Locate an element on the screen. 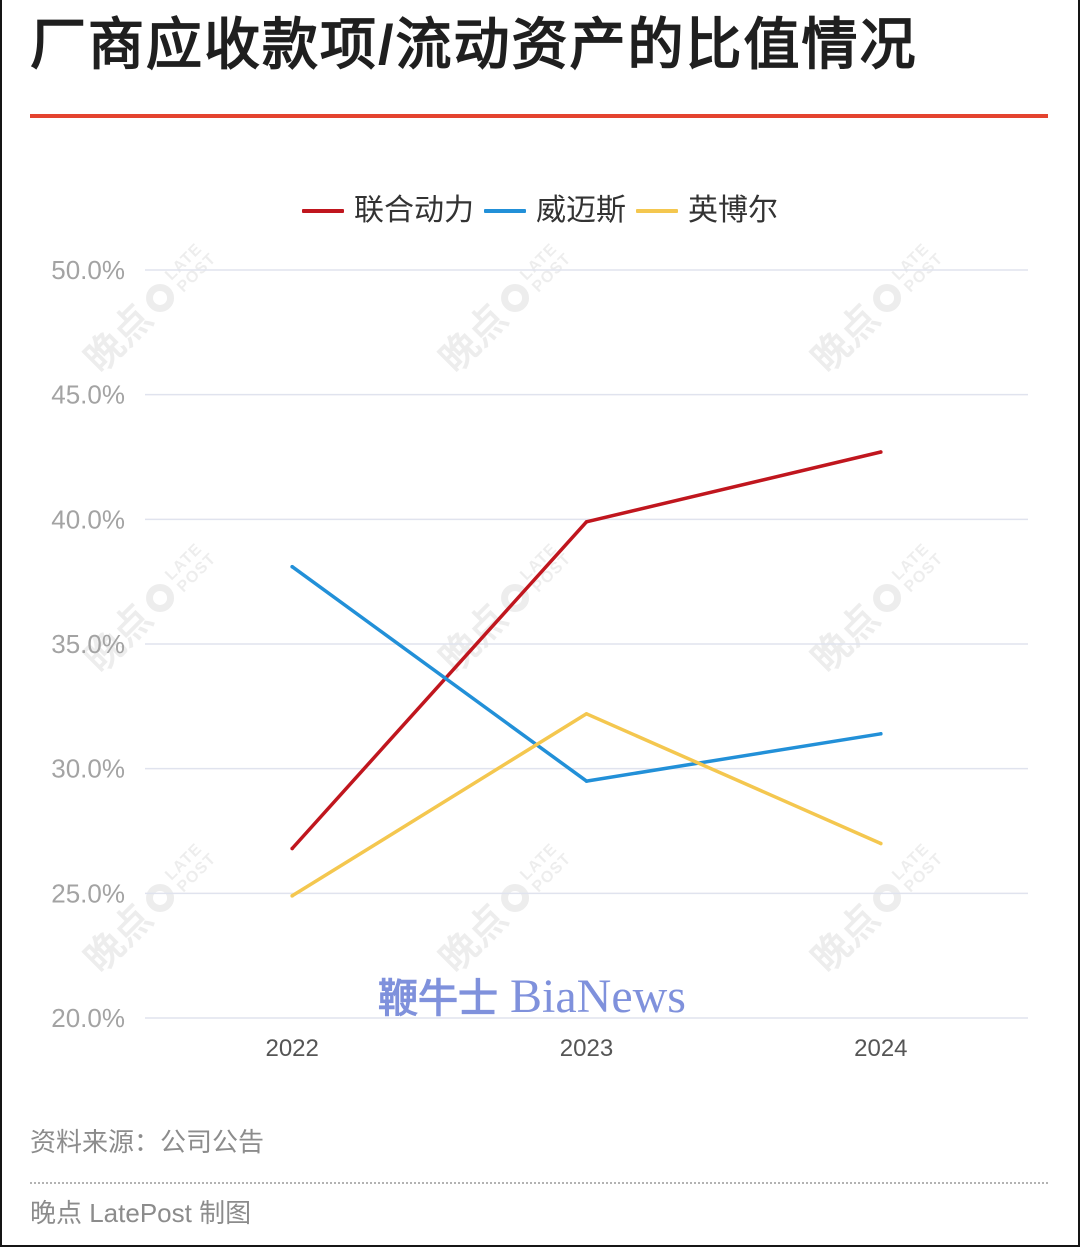  legend-label: 威迈斯 is located at coordinates (581, 210).